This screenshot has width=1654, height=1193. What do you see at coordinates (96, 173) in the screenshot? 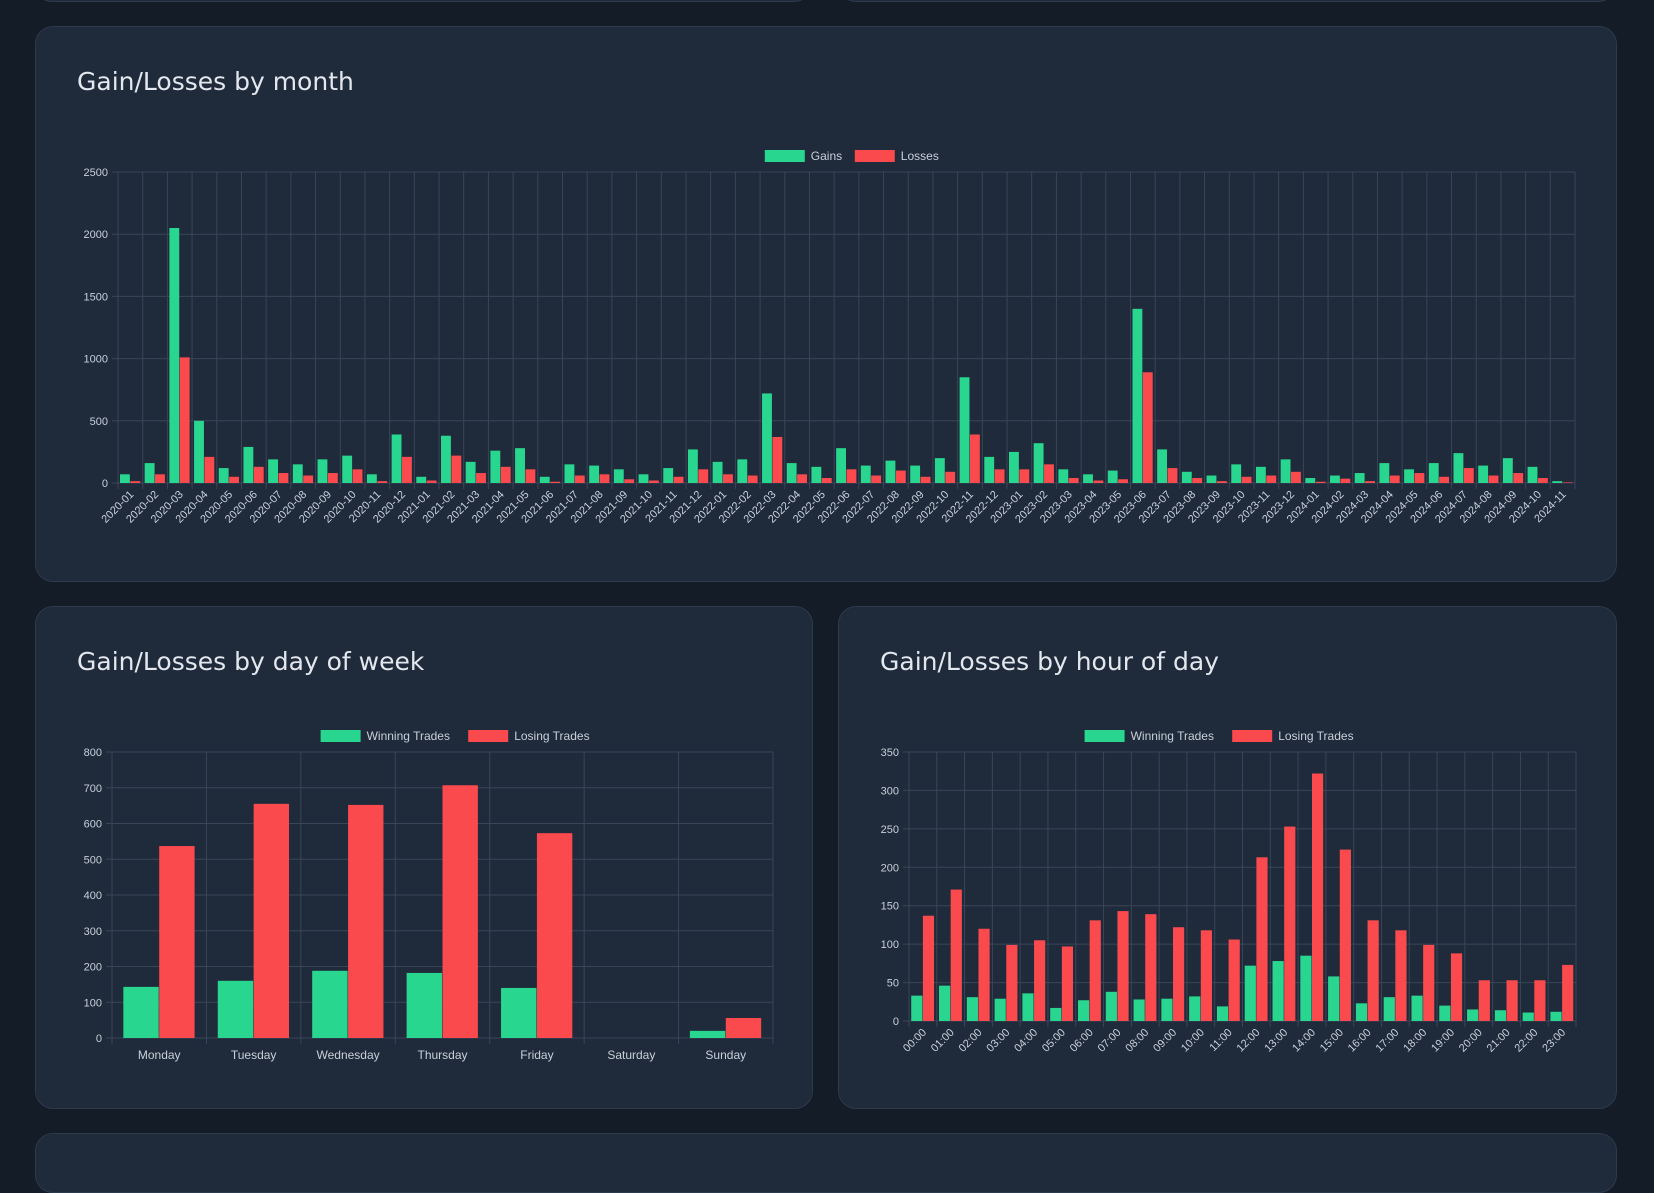
I see `y-tick-label: 2500` at bounding box center [96, 173].